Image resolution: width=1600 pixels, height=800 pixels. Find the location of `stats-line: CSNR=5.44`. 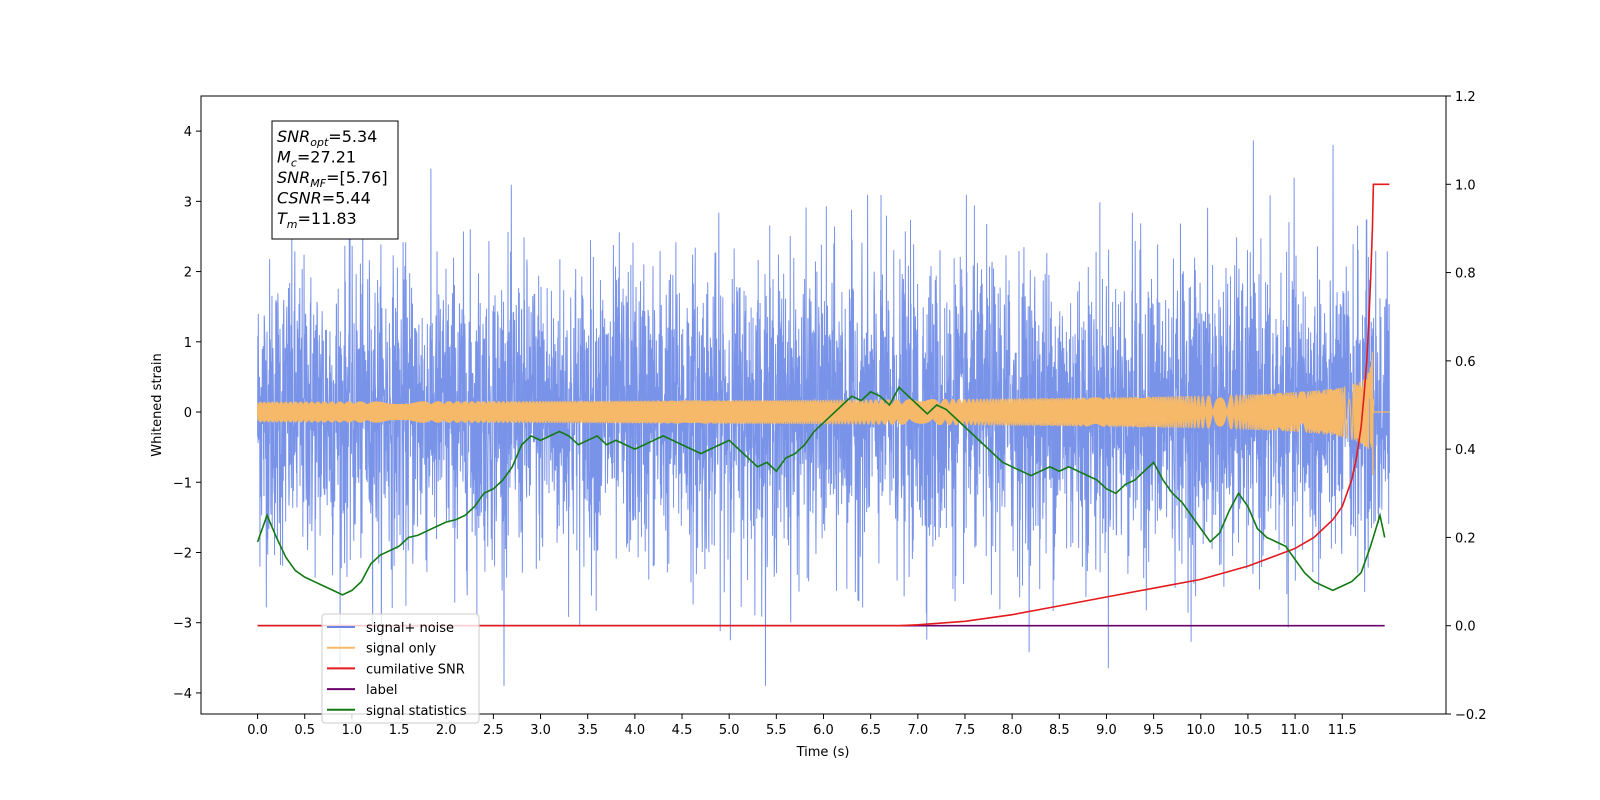

stats-line: CSNR=5.44 is located at coordinates (324, 198).